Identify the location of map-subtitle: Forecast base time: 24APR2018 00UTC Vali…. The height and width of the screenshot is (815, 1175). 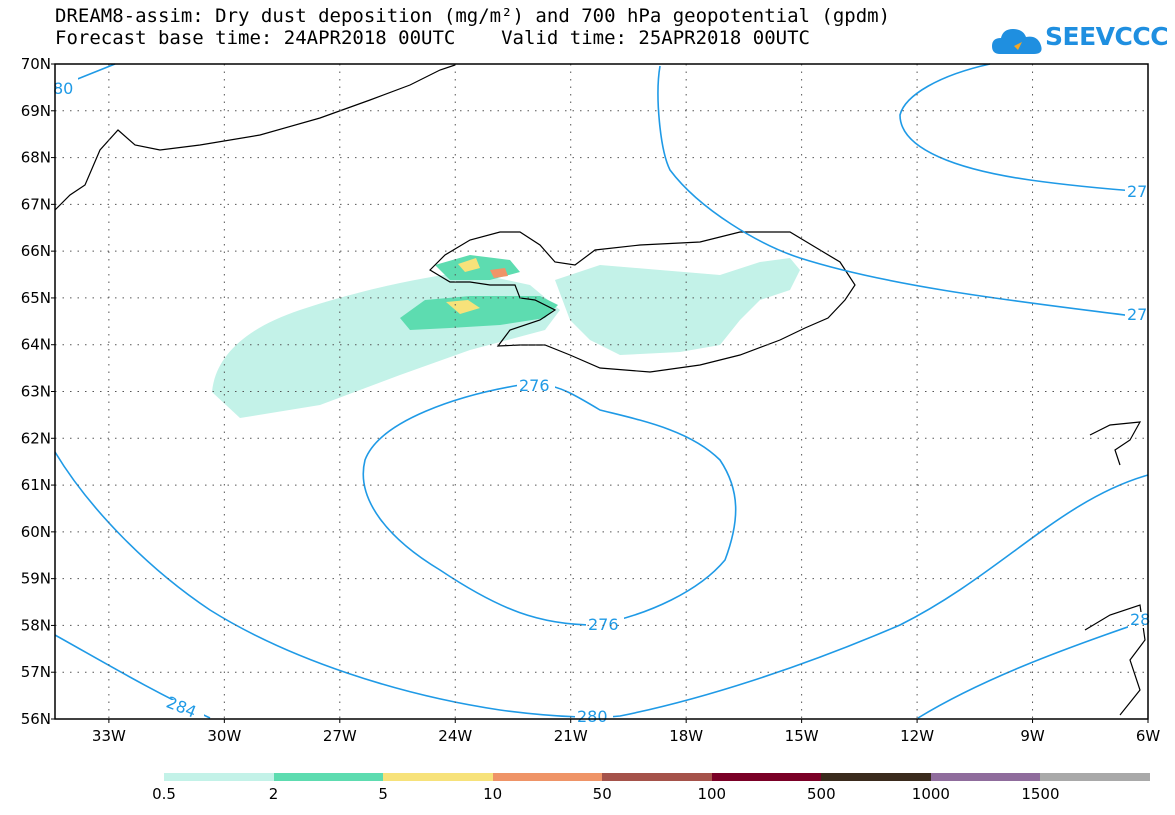
(432, 38).